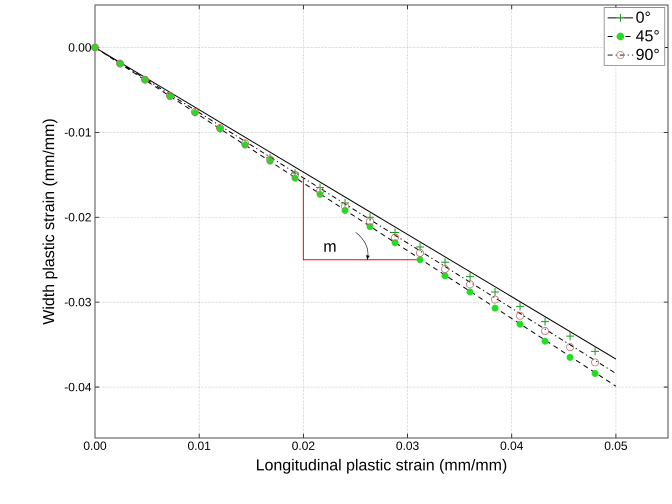  Describe the element at coordinates (512, 446) in the screenshot. I see `x-tick-label: 0.04` at that location.